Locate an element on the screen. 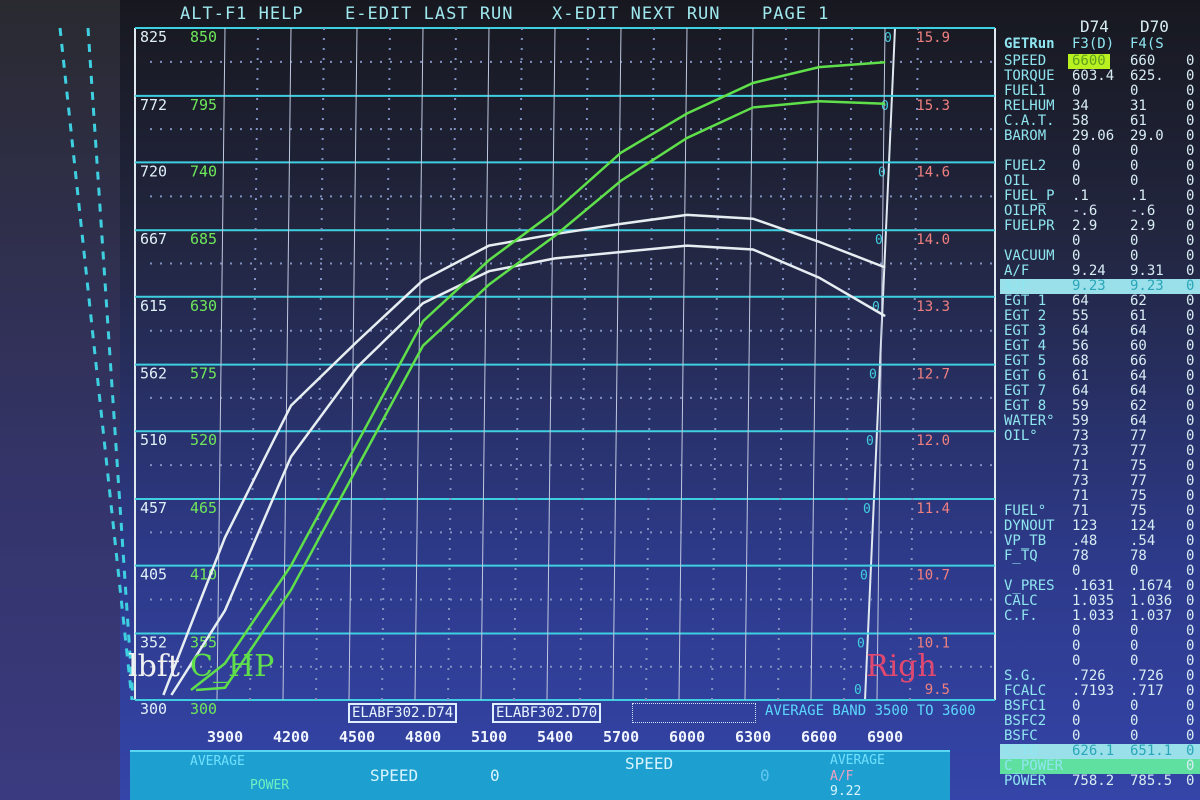 The image size is (1200, 800). channel-row-egt-5: EGT 5 68 66 0 is located at coordinates (1100, 361).